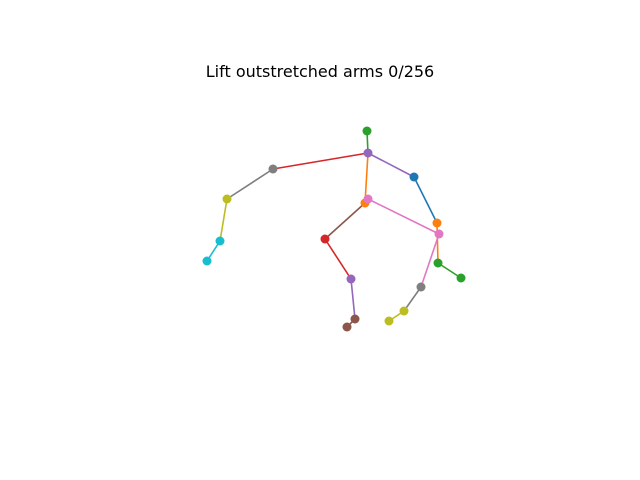 The height and width of the screenshot is (480, 640). Describe the element at coordinates (461, 278) in the screenshot. I see `joint-q` at that location.